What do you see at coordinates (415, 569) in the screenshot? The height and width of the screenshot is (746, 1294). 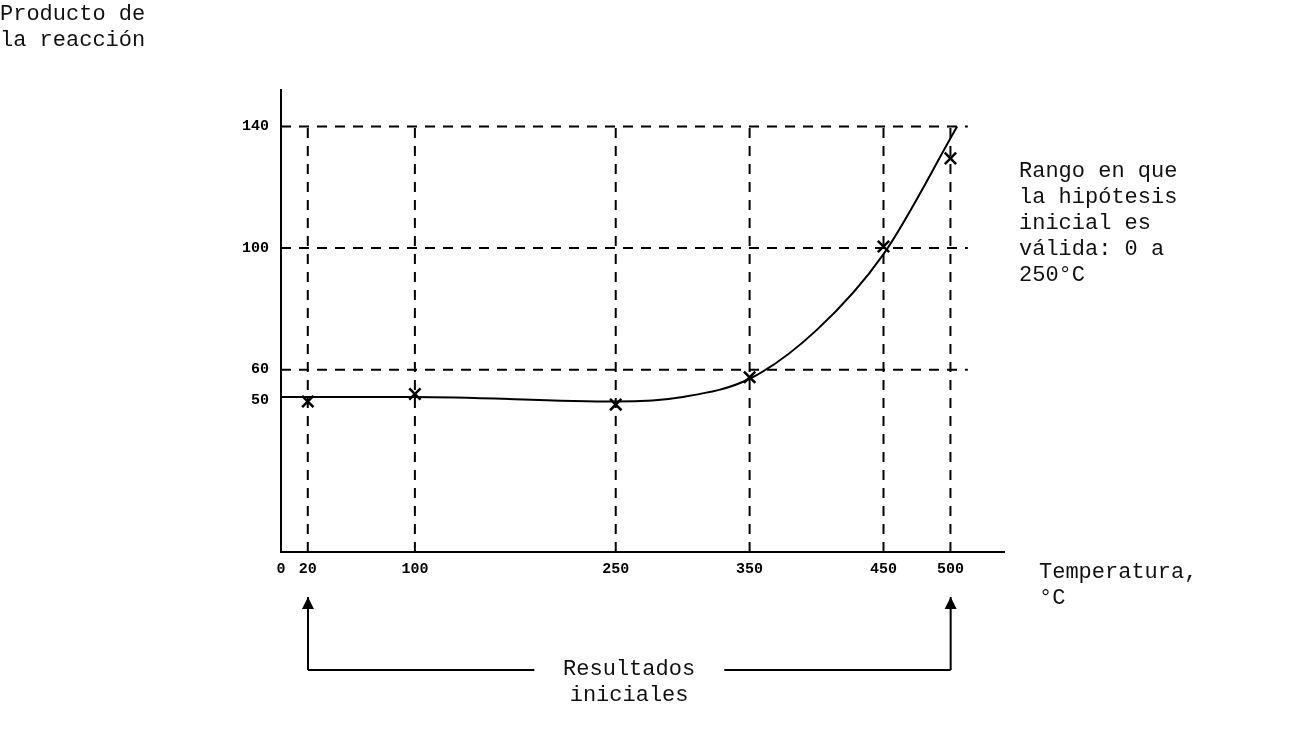 I see `x-tick-label: 100` at bounding box center [415, 569].